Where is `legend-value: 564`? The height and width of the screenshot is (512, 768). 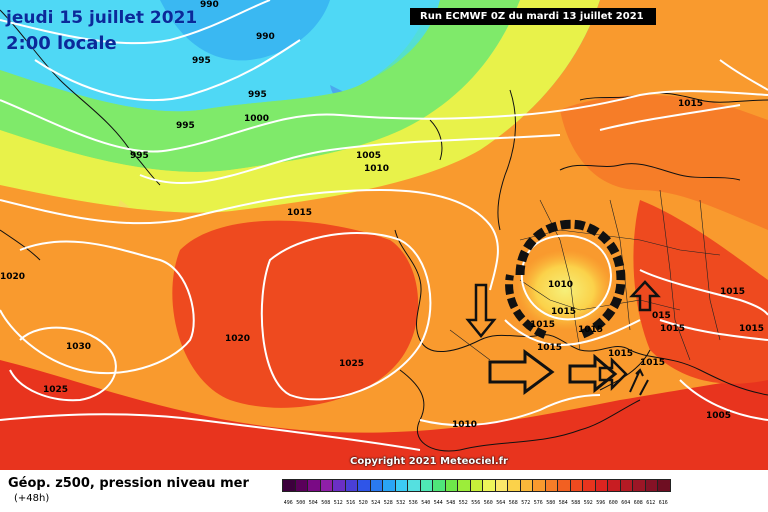
legend-value: 564 is located at coordinates (501, 503).